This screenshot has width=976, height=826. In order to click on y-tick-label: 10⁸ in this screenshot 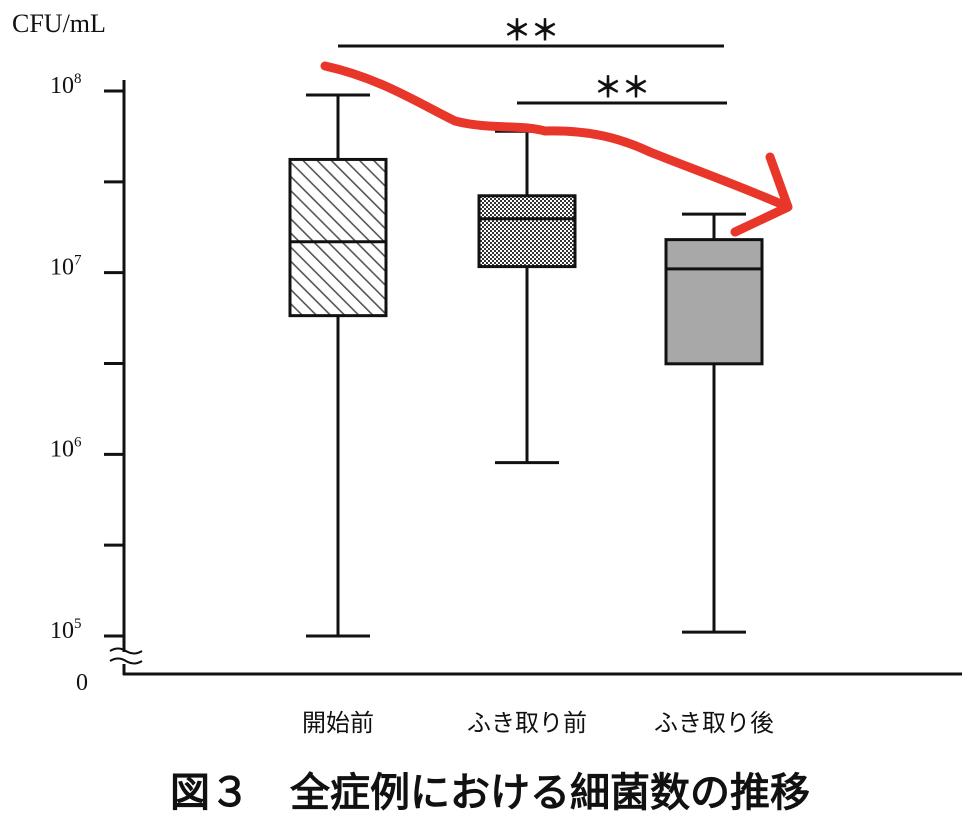, I will do `click(66, 85)`.